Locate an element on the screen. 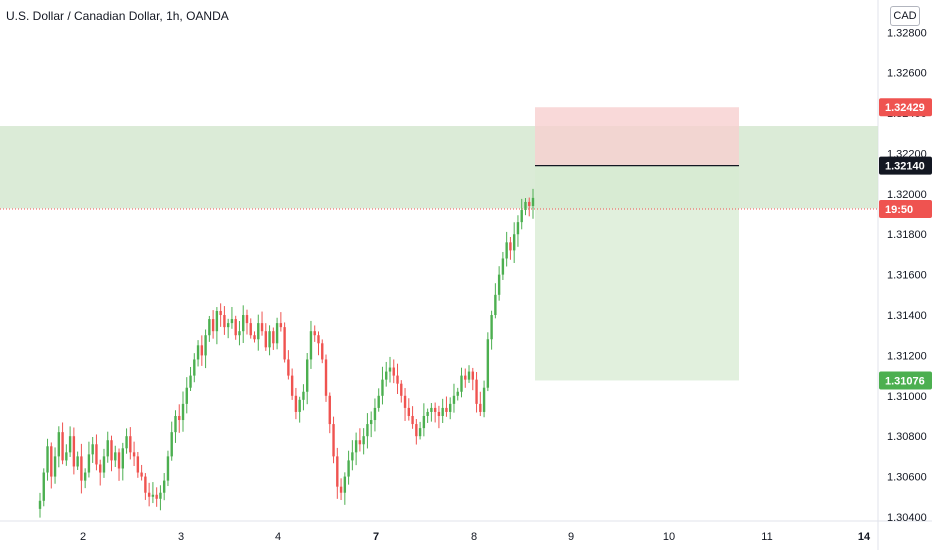 This screenshot has width=932, height=555. y-tick-label: 1.32600 is located at coordinates (907, 74).